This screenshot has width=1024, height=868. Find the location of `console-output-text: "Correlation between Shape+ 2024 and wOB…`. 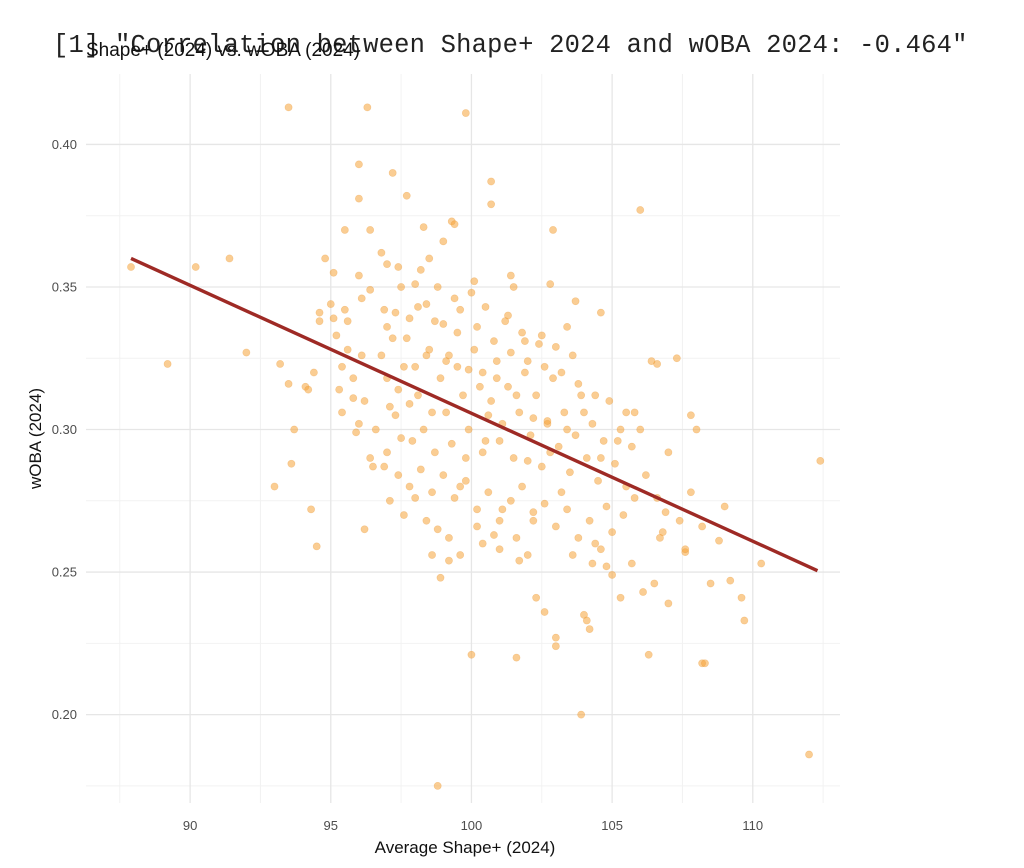

console-output-text: "Correlation between Shape+ 2024 and wOB… is located at coordinates (541, 45).